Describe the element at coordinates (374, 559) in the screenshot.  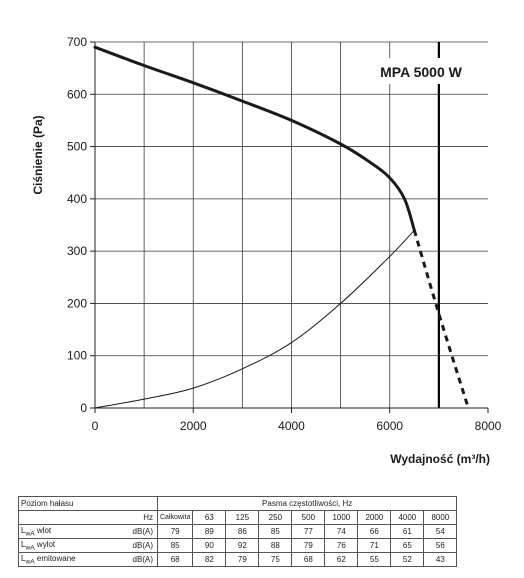
I see `table-cell: 55` at that location.